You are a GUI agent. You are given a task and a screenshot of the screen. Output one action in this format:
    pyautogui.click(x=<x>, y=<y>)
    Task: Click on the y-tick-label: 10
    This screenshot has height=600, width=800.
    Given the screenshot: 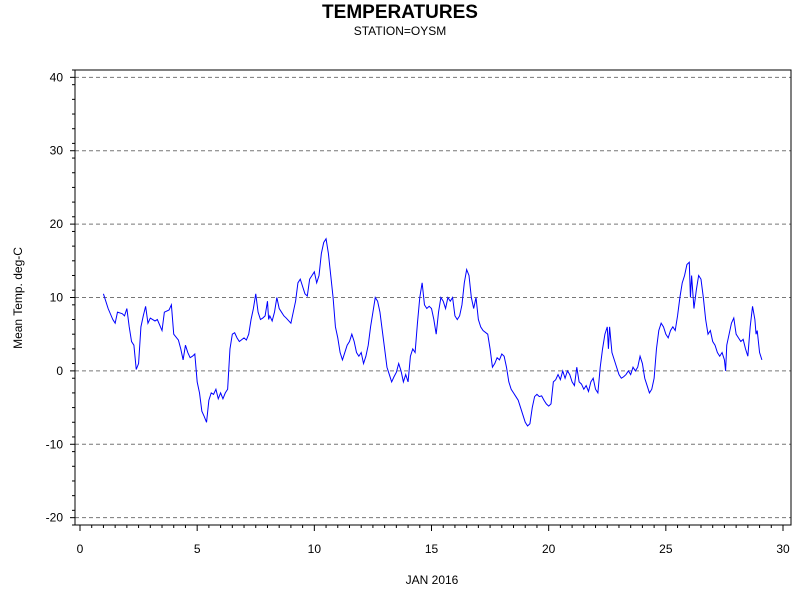 What is the action you would take?
    pyautogui.click(x=57, y=298)
    